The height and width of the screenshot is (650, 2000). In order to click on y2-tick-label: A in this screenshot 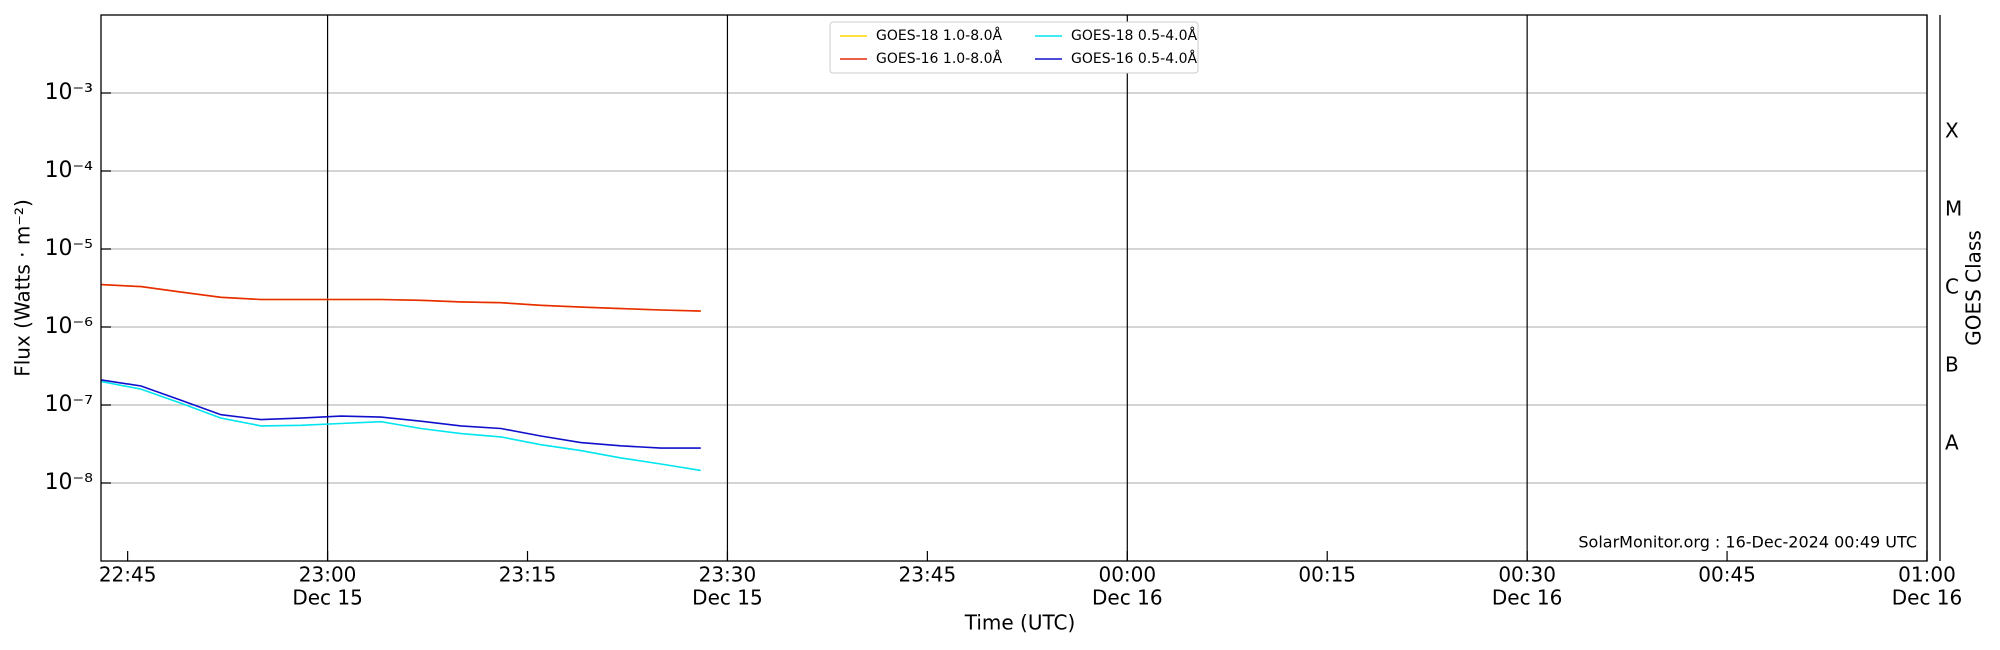, I will do `click(1952, 443)`.